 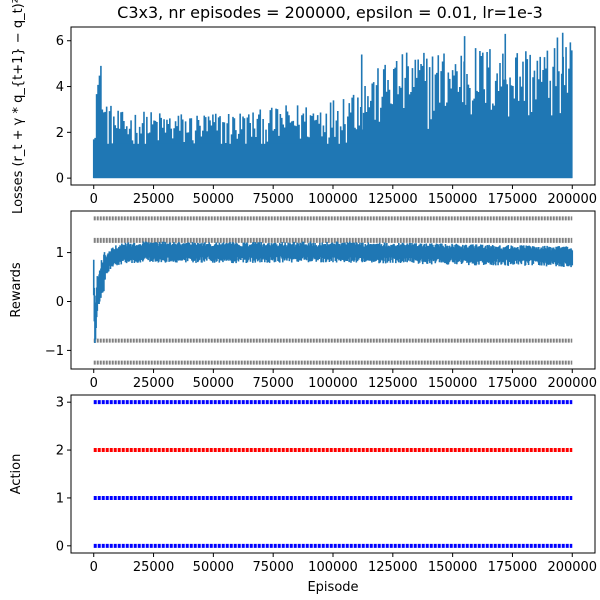 I want to click on y-tick-label: 6, so click(x=60, y=41).